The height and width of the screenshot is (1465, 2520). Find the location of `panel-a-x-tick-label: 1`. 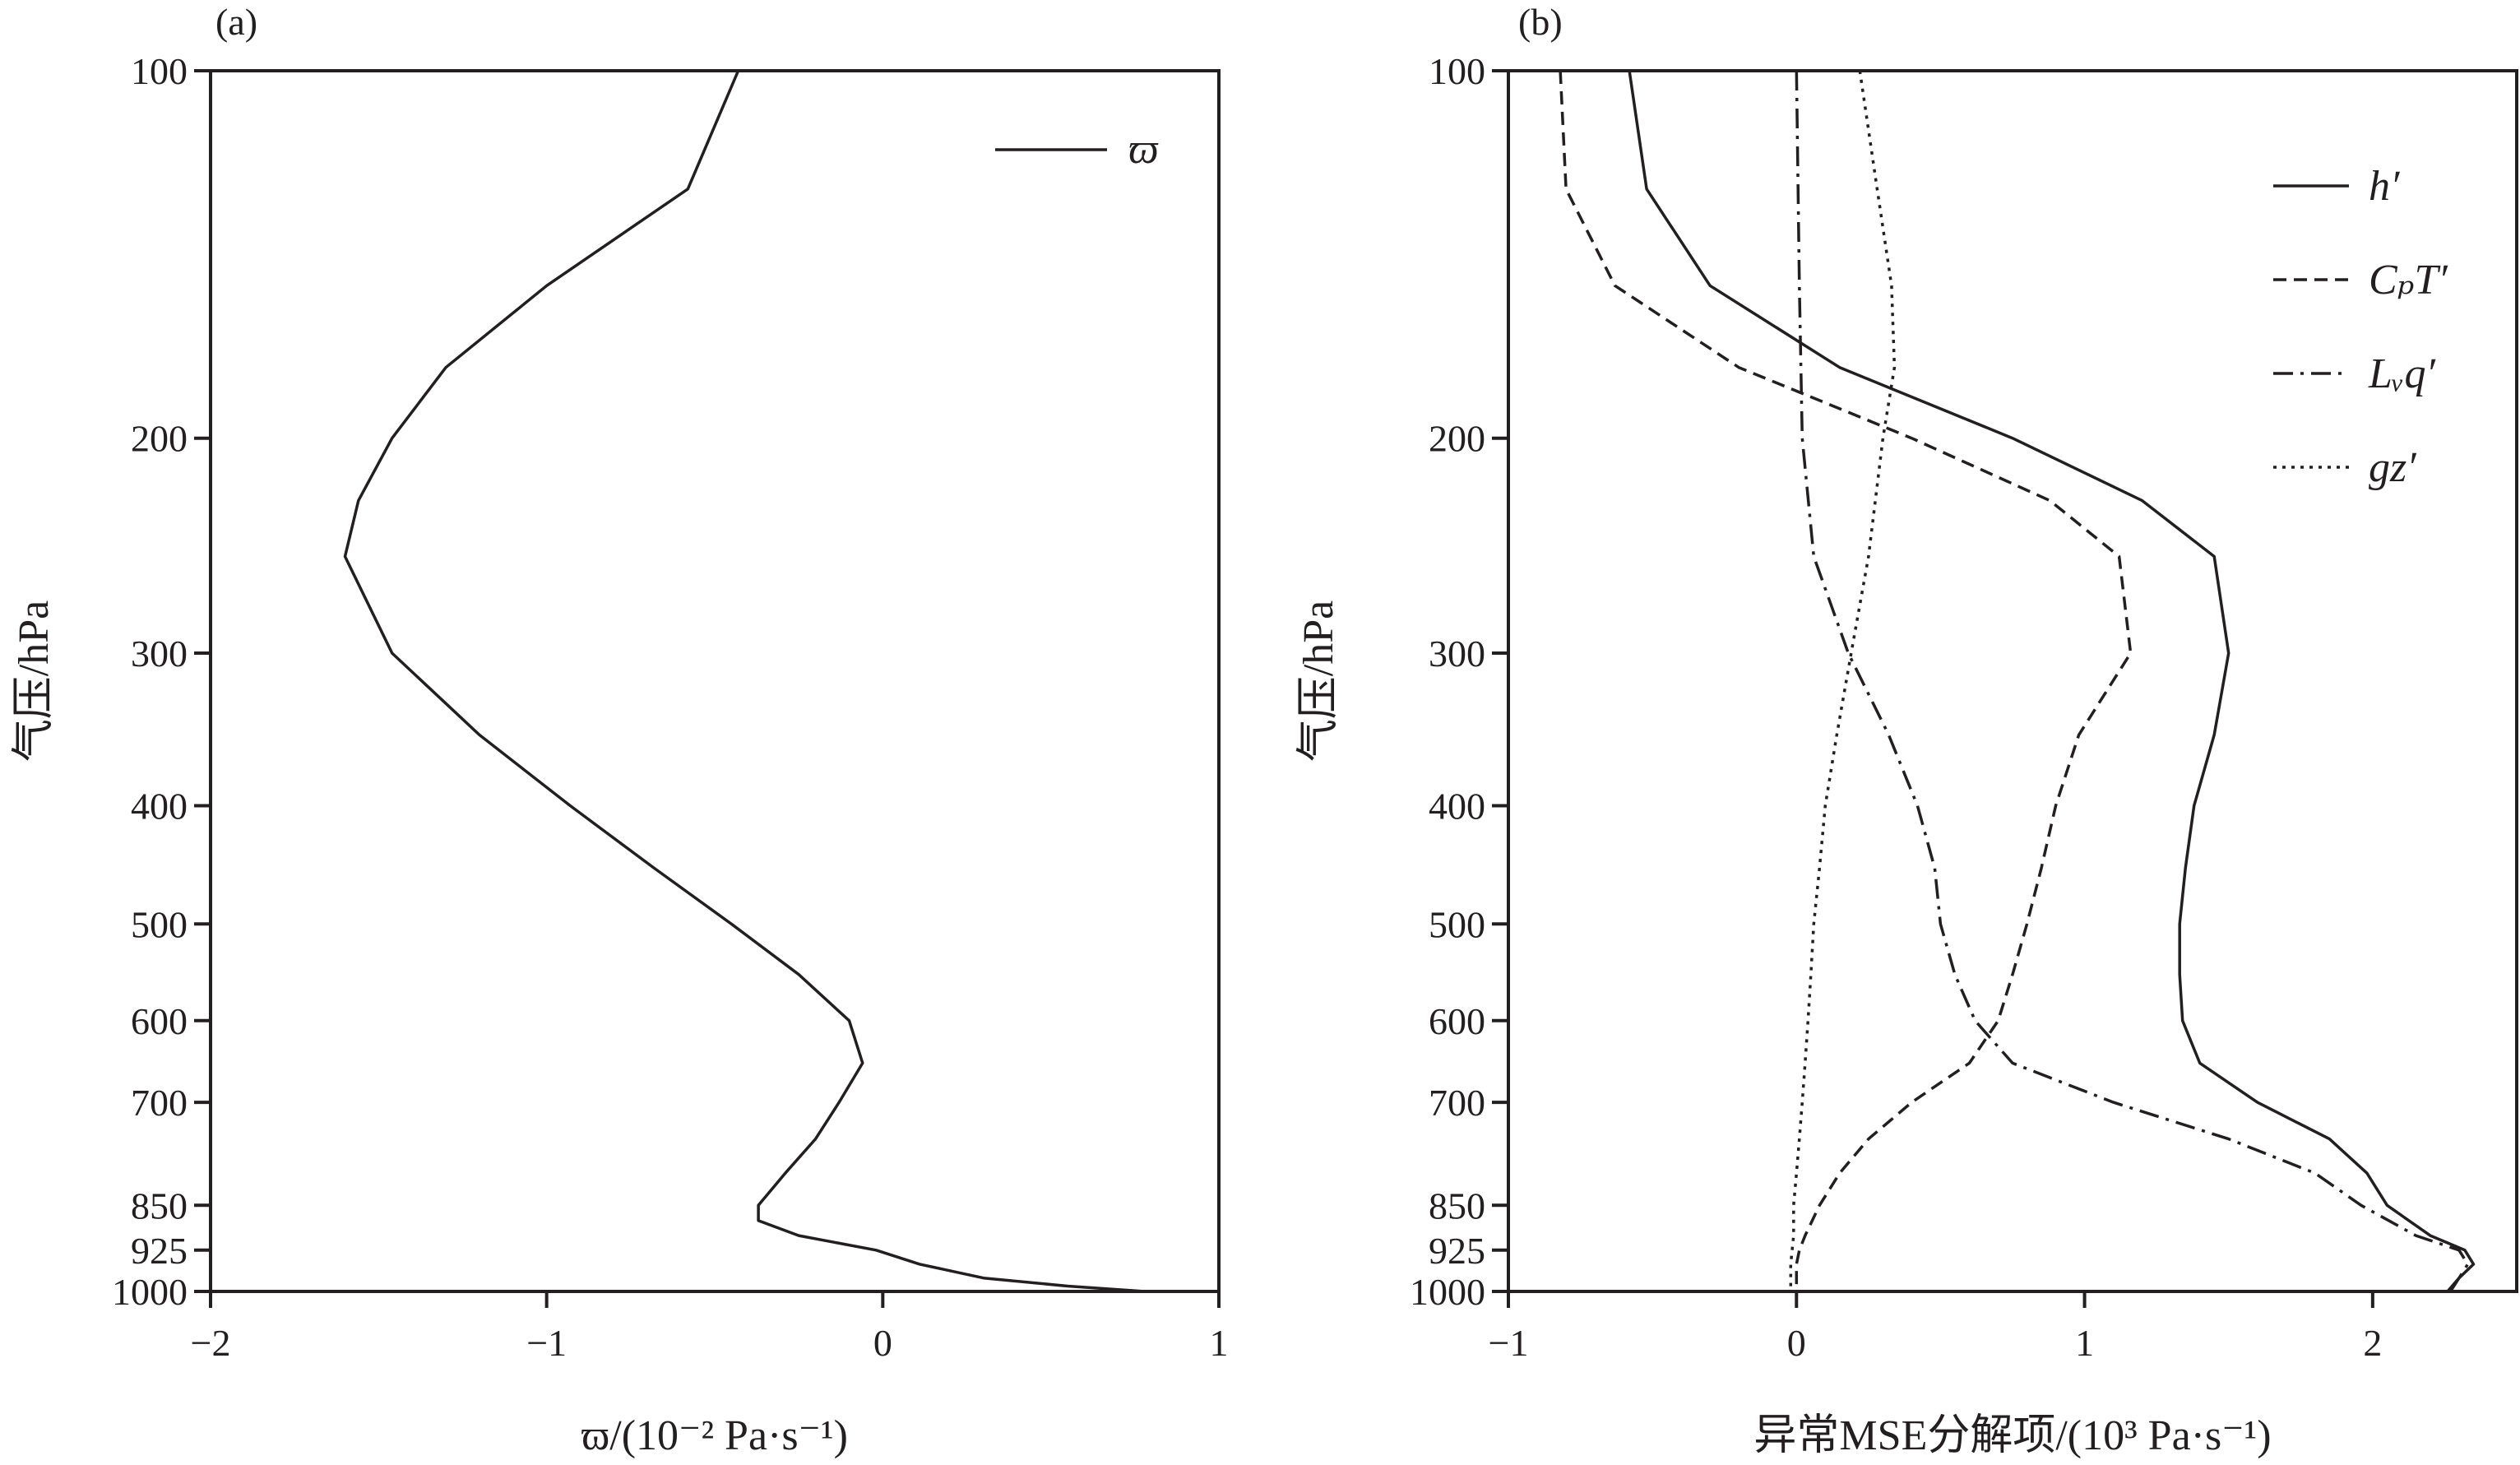

panel-a-x-tick-label: 1 is located at coordinates (1219, 1343).